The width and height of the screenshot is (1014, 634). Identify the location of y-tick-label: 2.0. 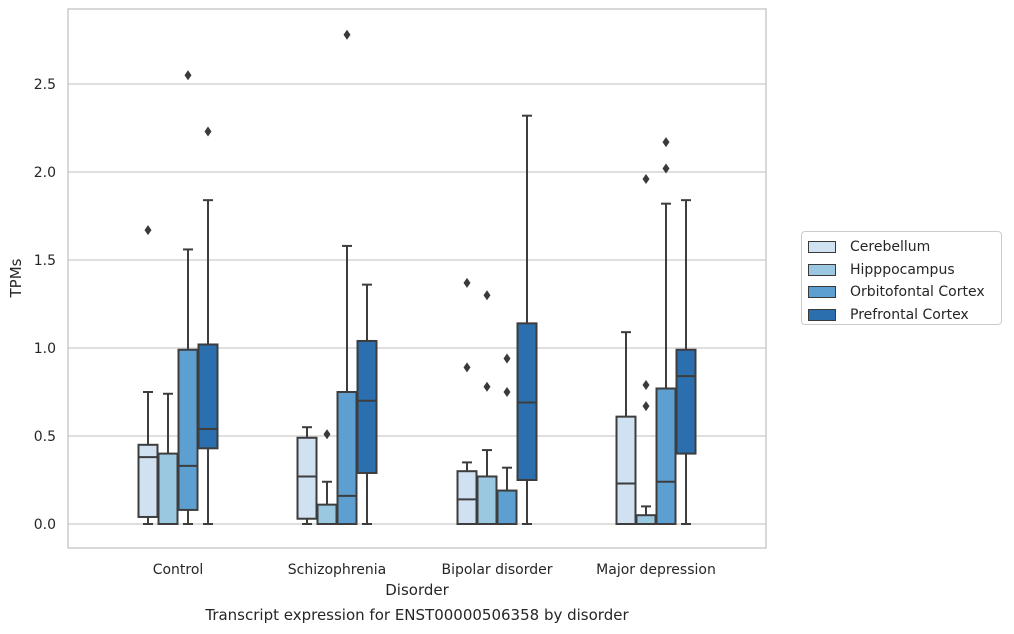
(45, 173).